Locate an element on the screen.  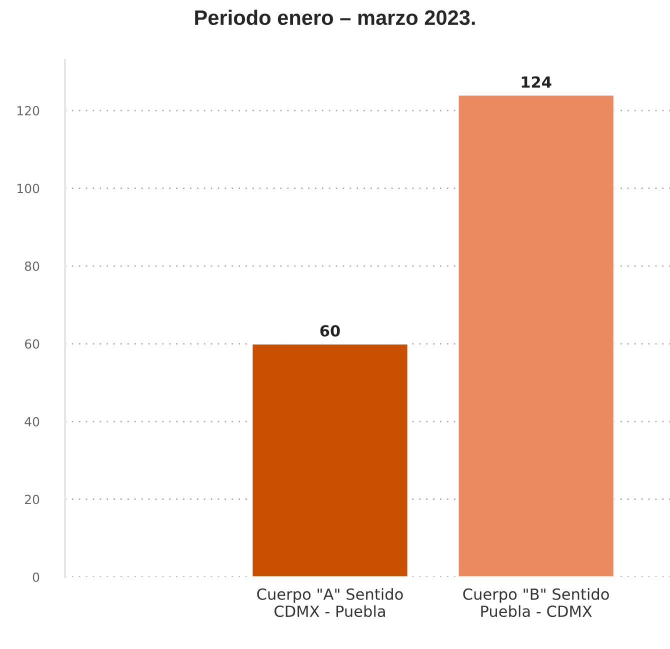
y-tick-label: 120 is located at coordinates (29, 111).